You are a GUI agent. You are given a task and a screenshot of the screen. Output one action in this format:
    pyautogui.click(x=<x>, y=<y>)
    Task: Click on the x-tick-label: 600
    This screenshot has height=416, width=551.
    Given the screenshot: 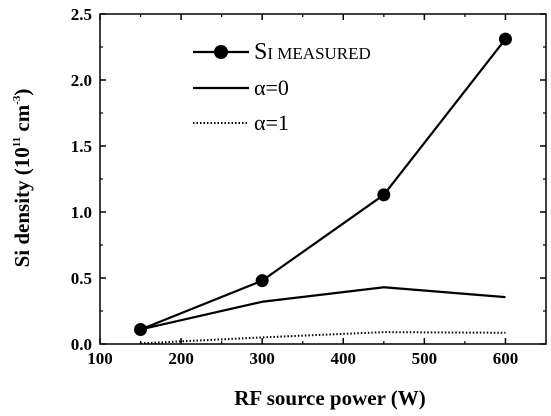 What is the action you would take?
    pyautogui.click(x=506, y=358)
    